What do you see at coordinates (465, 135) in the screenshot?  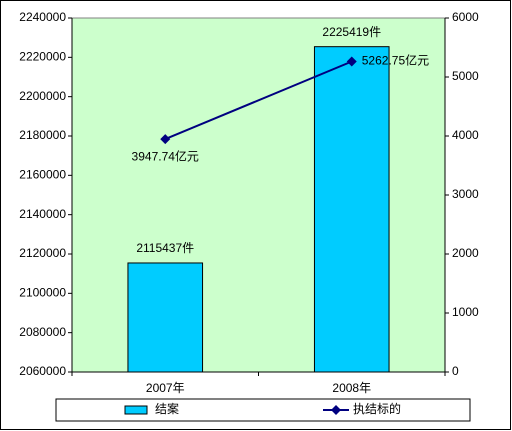 I see `y2-tick-label: 4000` at bounding box center [465, 135].